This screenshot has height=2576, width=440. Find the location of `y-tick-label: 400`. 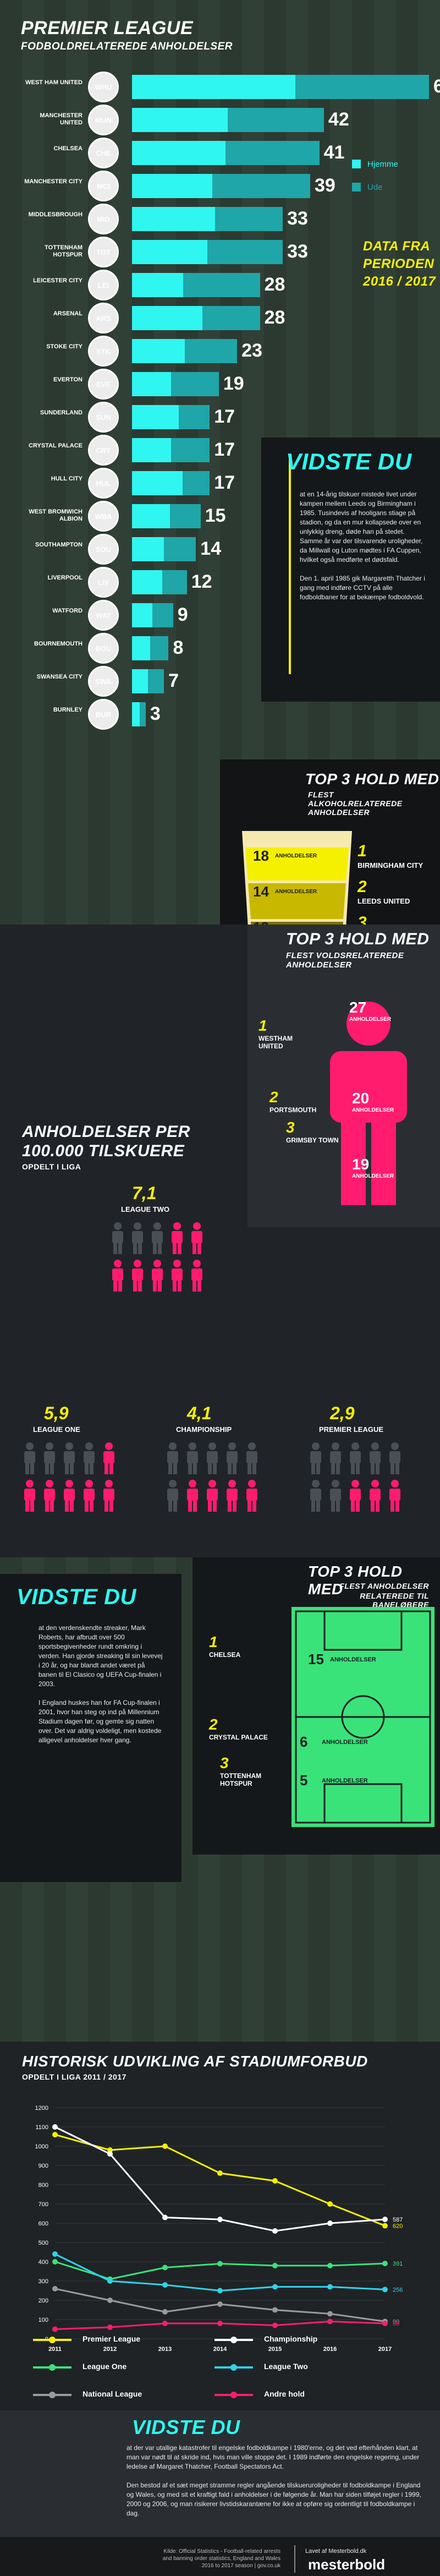

y-tick-label: 400 is located at coordinates (43, 2262).